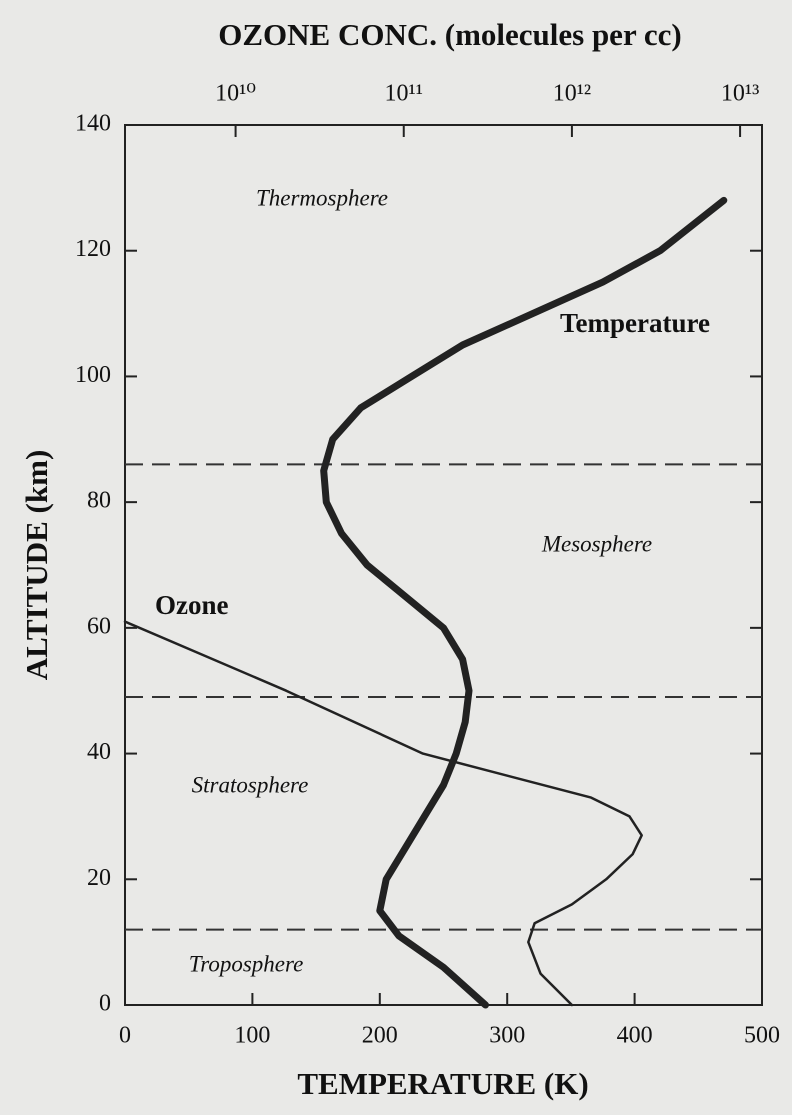 Image resolution: width=792 pixels, height=1115 pixels. What do you see at coordinates (99, 752) in the screenshot?
I see `y-tick-label: 40` at bounding box center [99, 752].